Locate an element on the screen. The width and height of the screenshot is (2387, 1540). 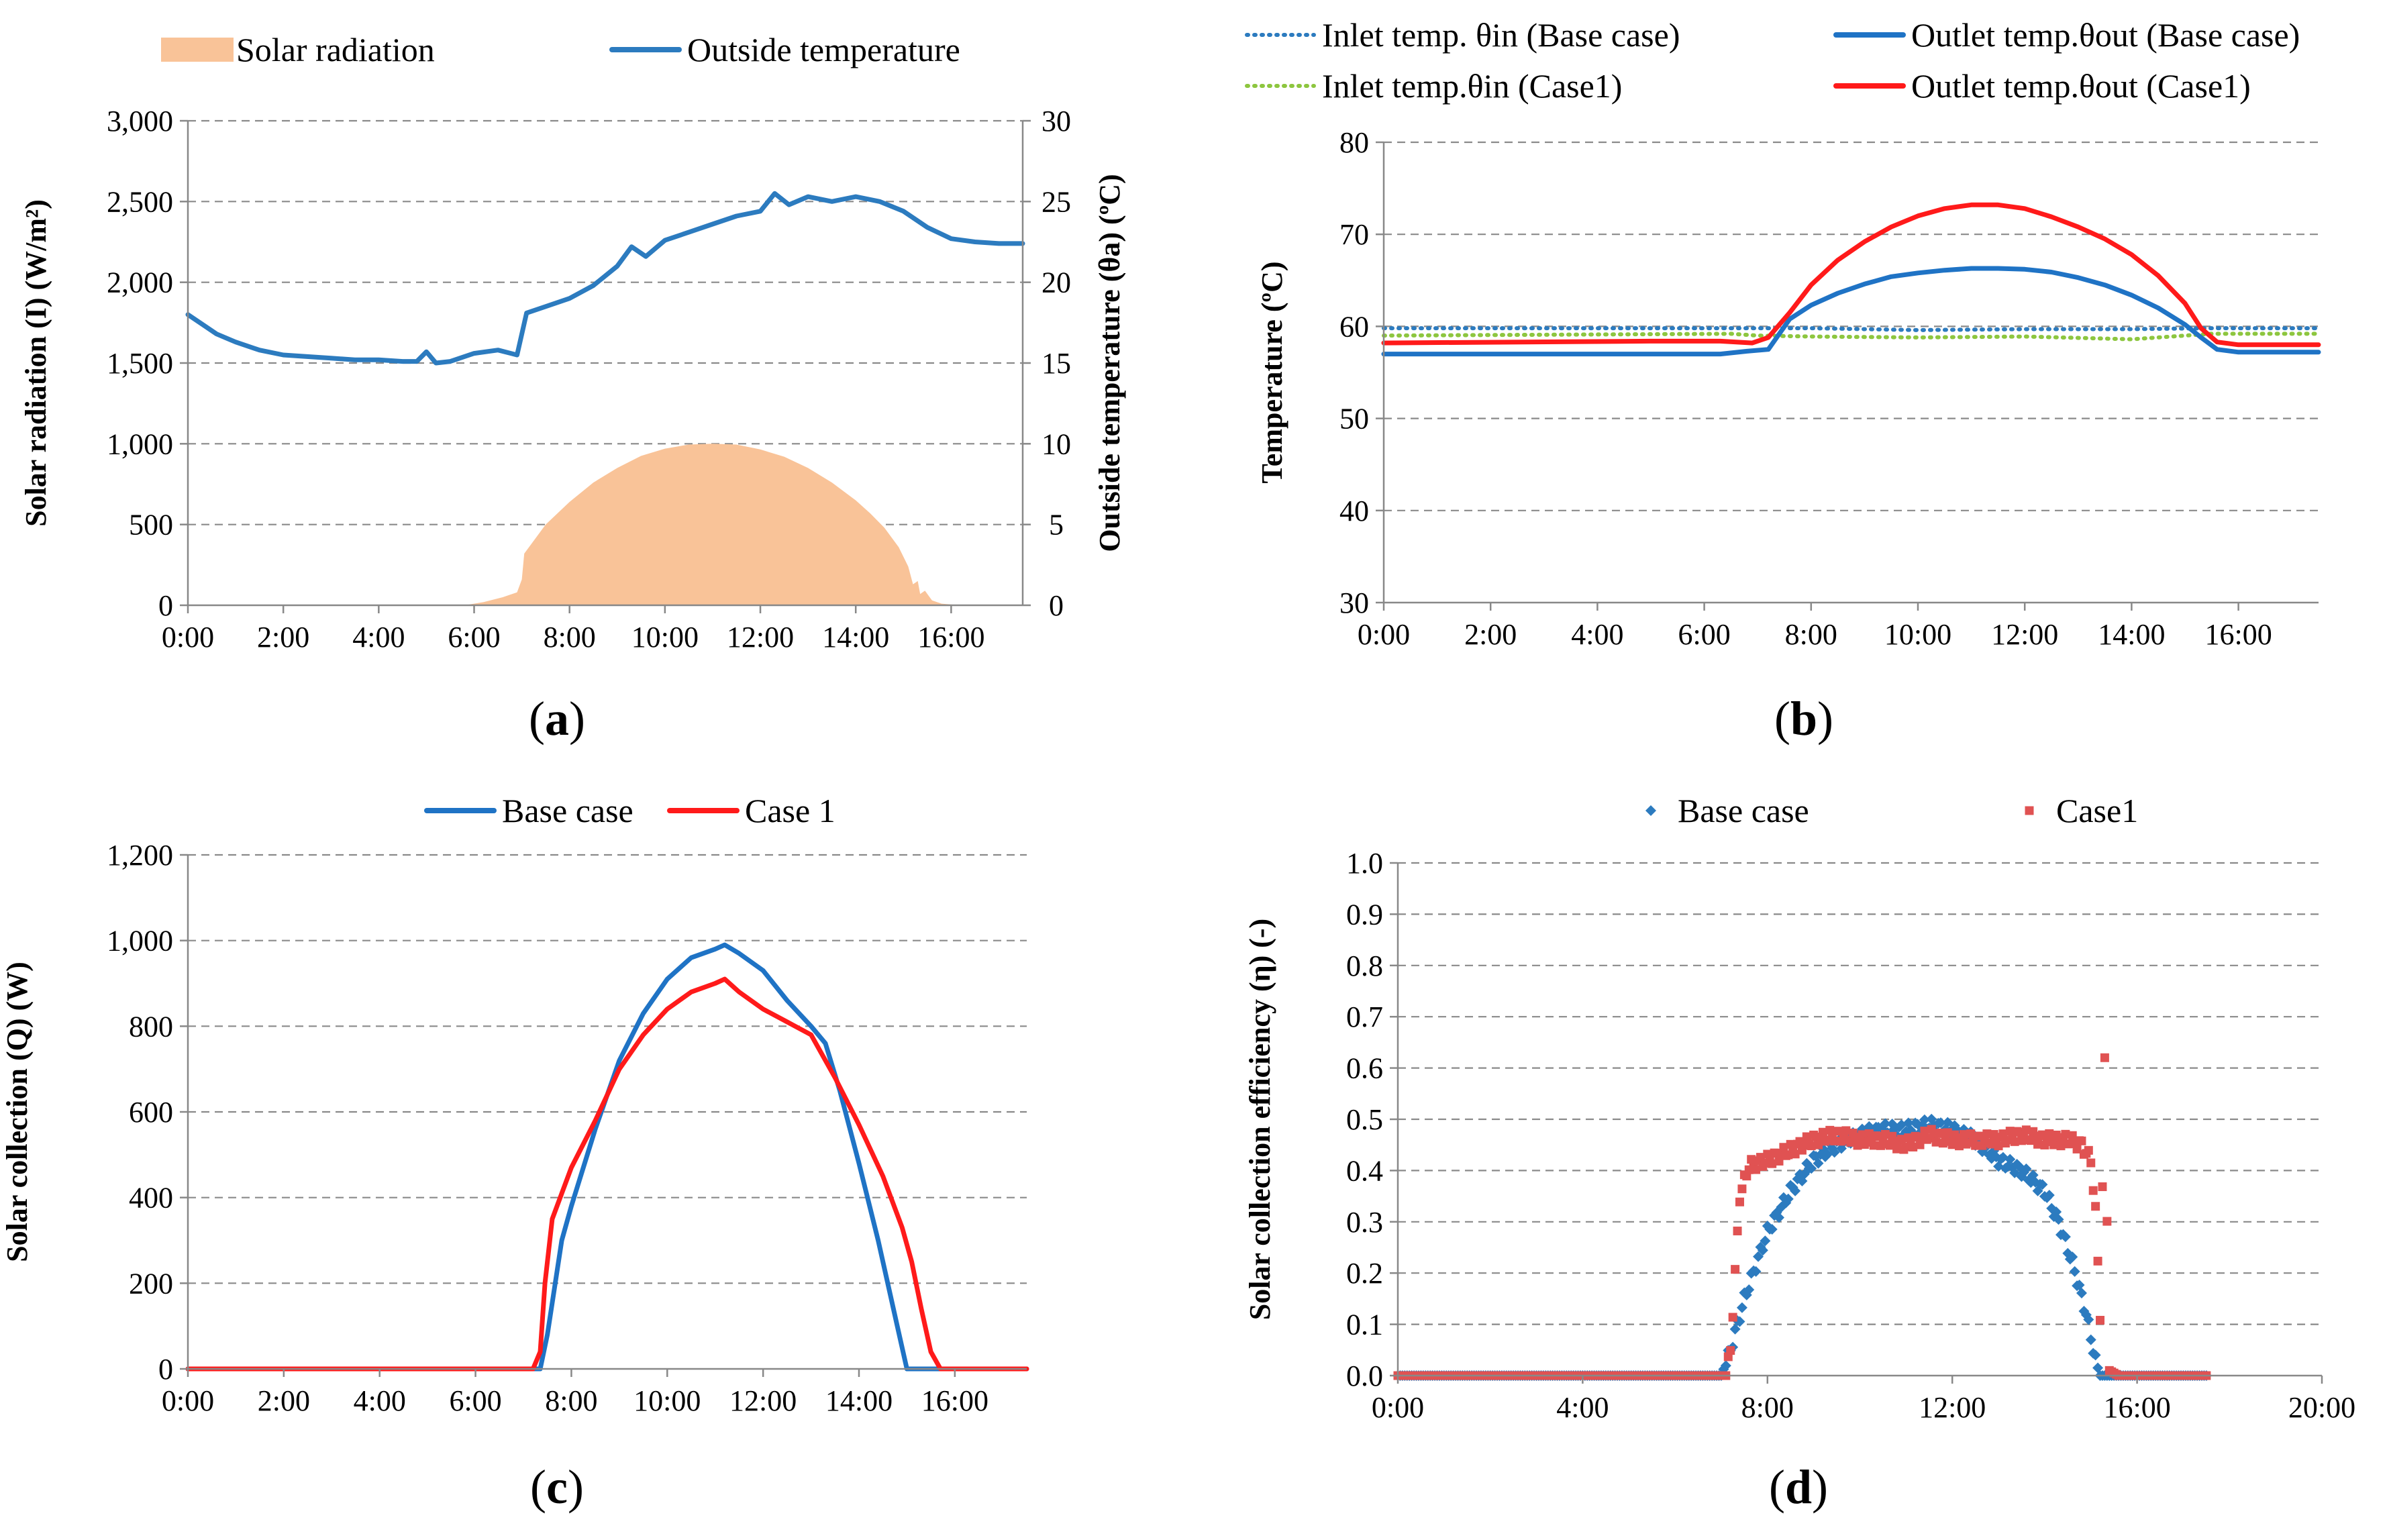
series-group is located at coordinates (1851, 279).